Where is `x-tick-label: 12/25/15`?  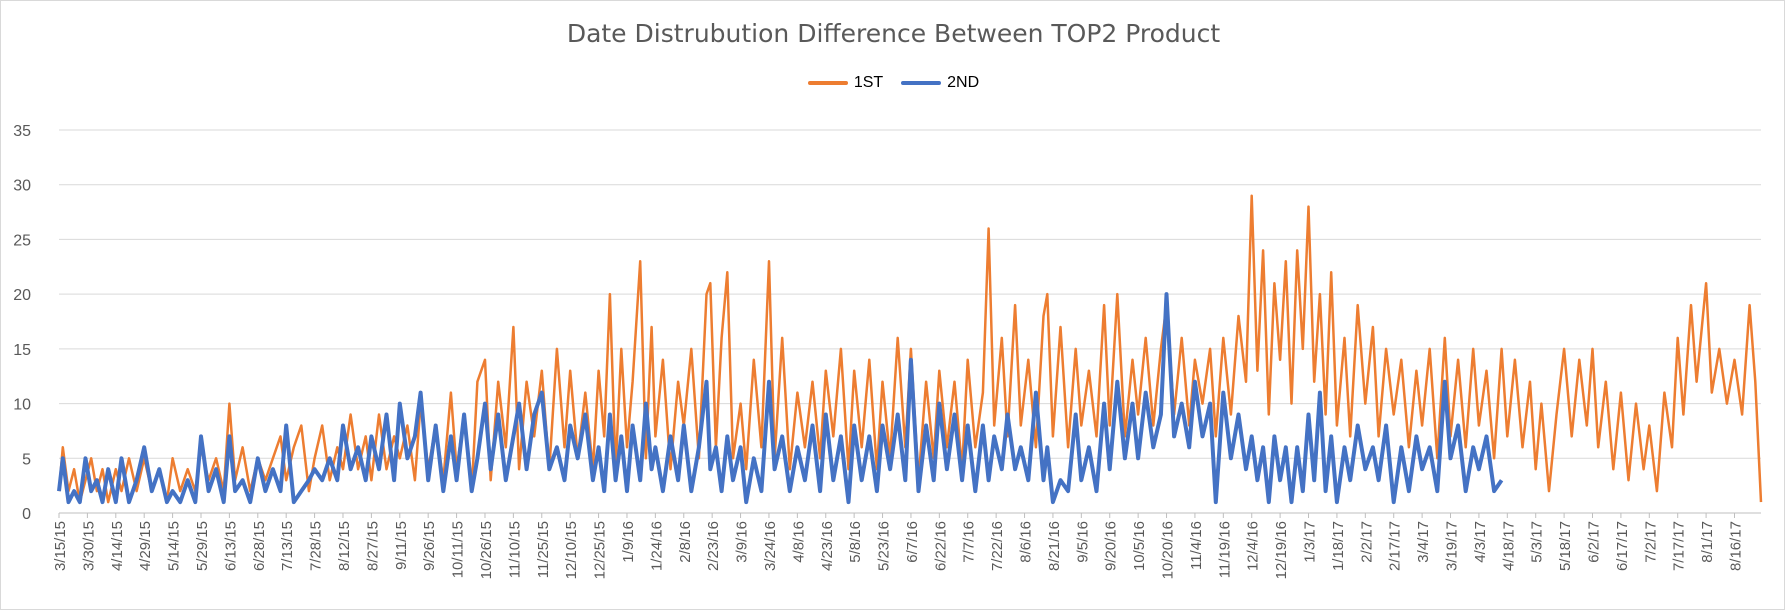 x-tick-label: 12/25/15 is located at coordinates (600, 550).